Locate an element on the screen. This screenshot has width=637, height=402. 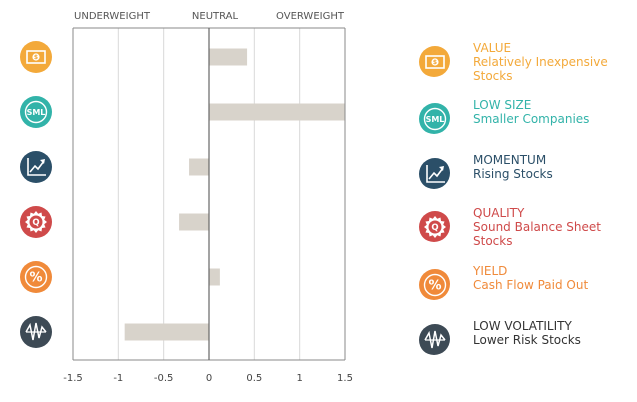
dollar-bill-icon: $ is located at coordinates (434, 61).